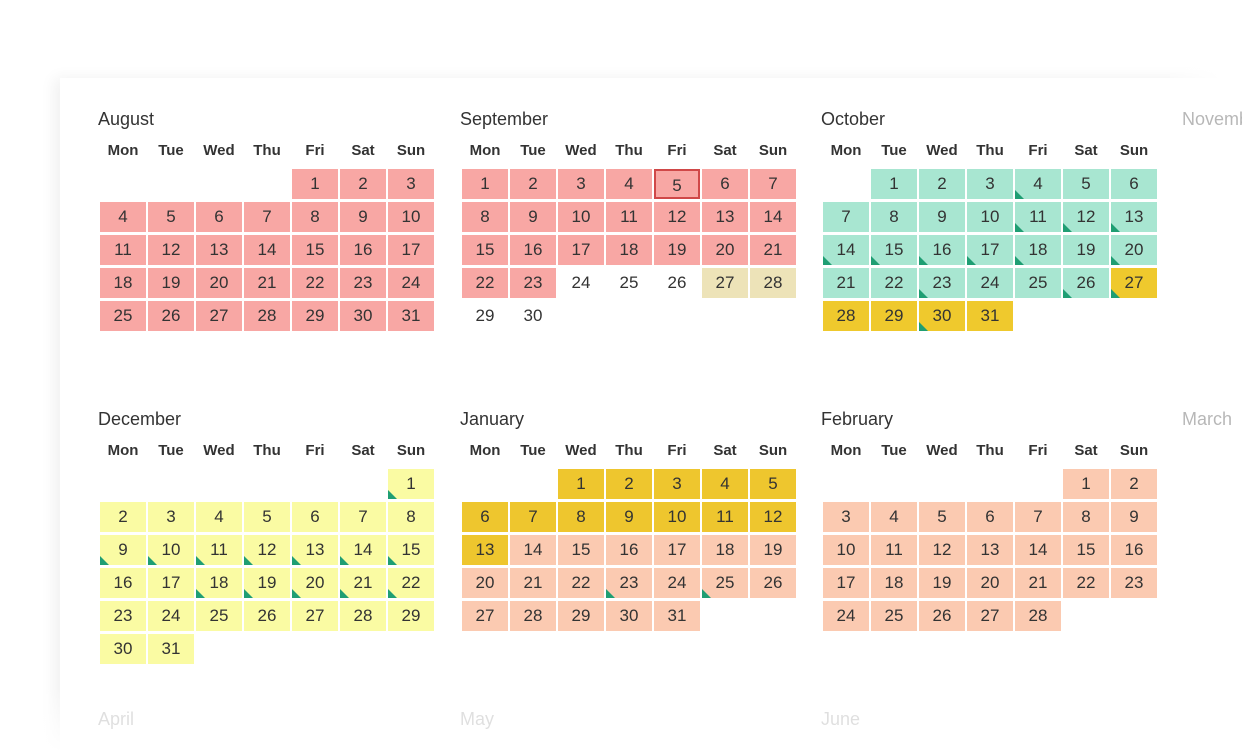 This screenshot has height=753, width=1242. Describe the element at coordinates (411, 484) in the screenshot. I see `day-cell: 1` at that location.